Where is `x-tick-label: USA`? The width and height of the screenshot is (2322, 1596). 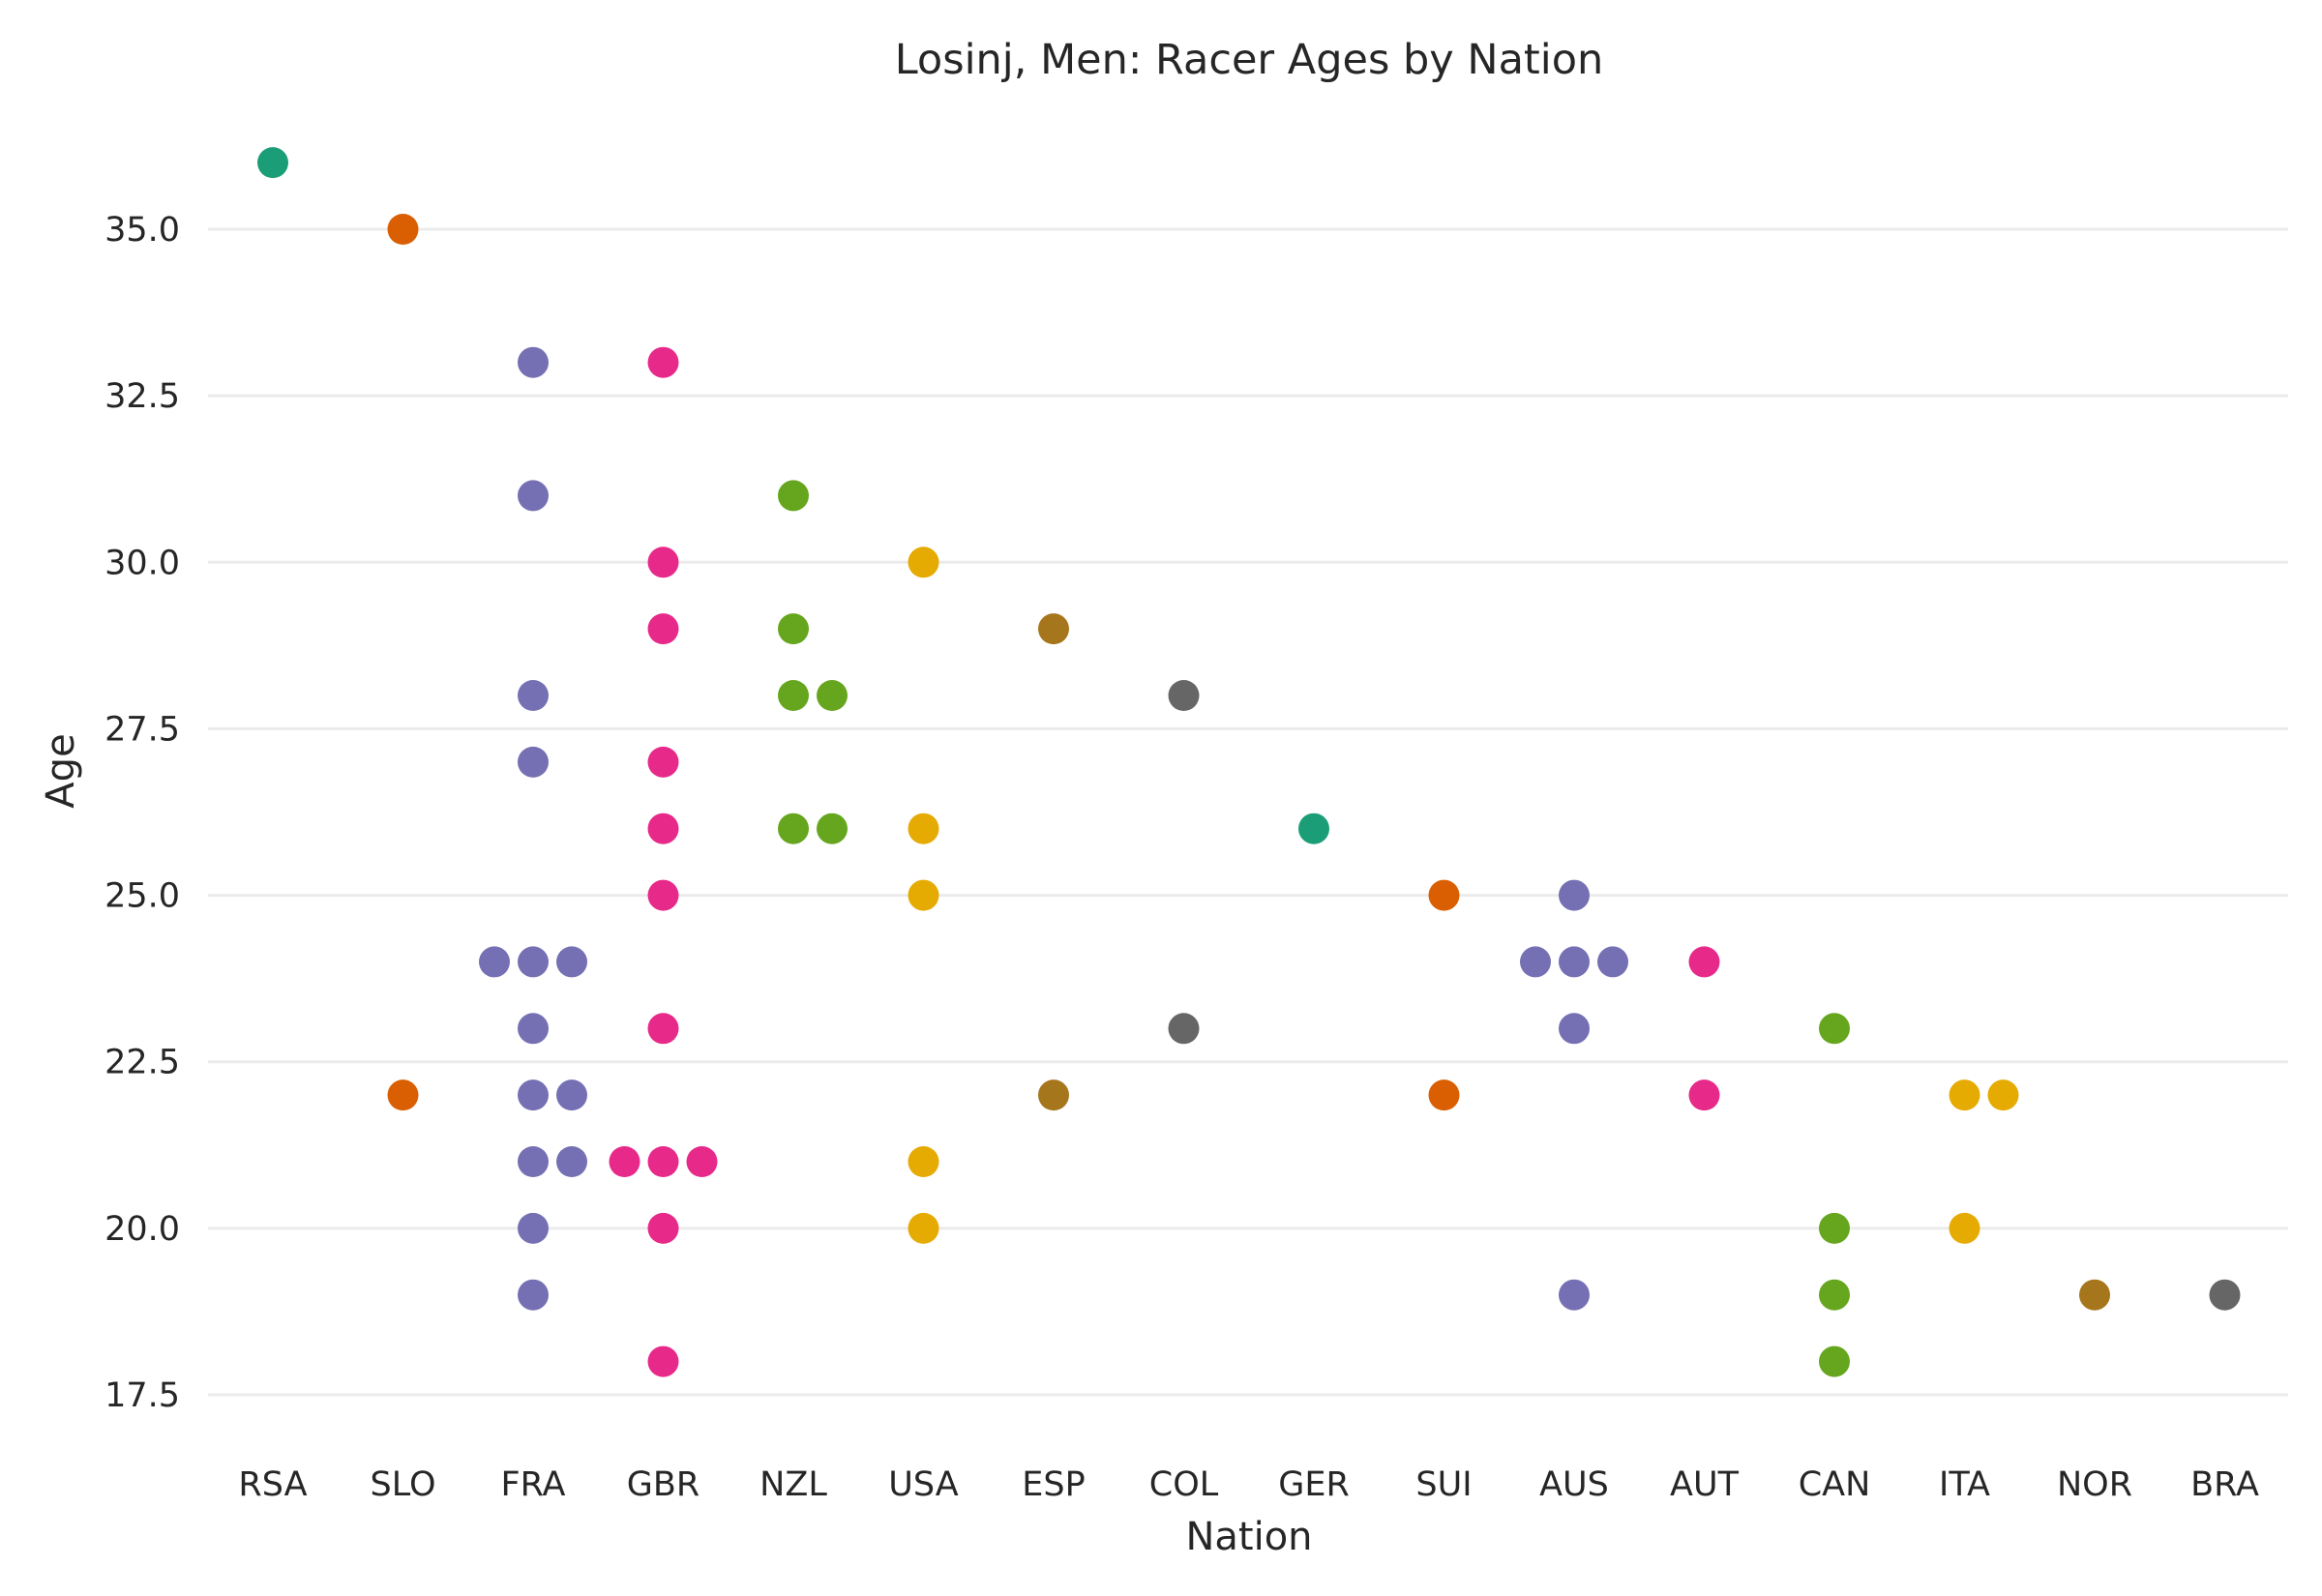 x-tick-label: USA is located at coordinates (923, 1484).